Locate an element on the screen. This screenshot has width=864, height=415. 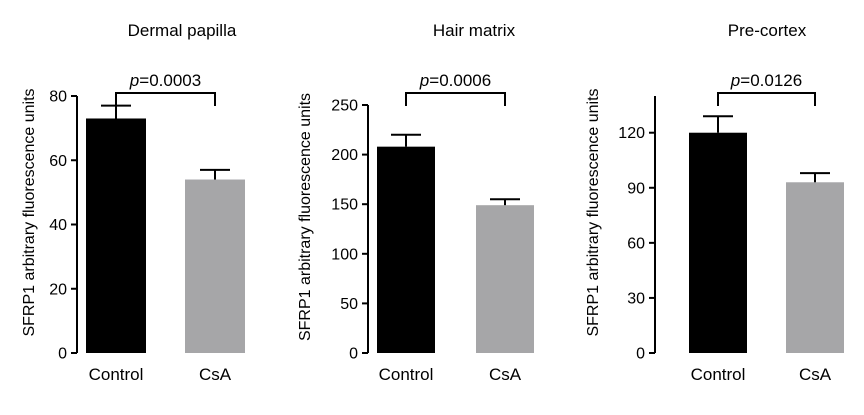
y-tick-label: 50 is located at coordinates (349, 304).